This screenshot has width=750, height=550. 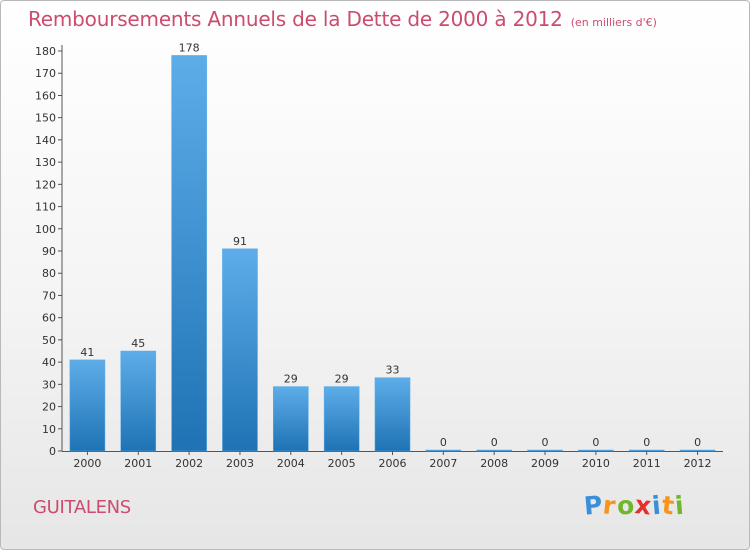 What do you see at coordinates (49, 407) in the screenshot?
I see `y-tick-label: 20` at bounding box center [49, 407].